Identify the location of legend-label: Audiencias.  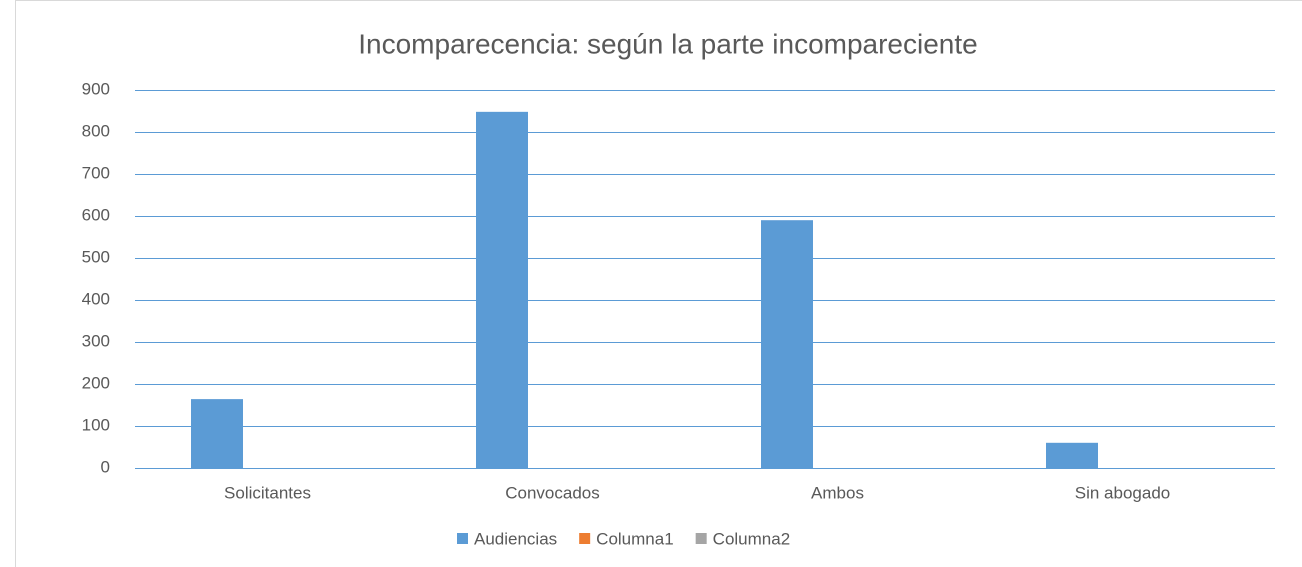
(515, 538).